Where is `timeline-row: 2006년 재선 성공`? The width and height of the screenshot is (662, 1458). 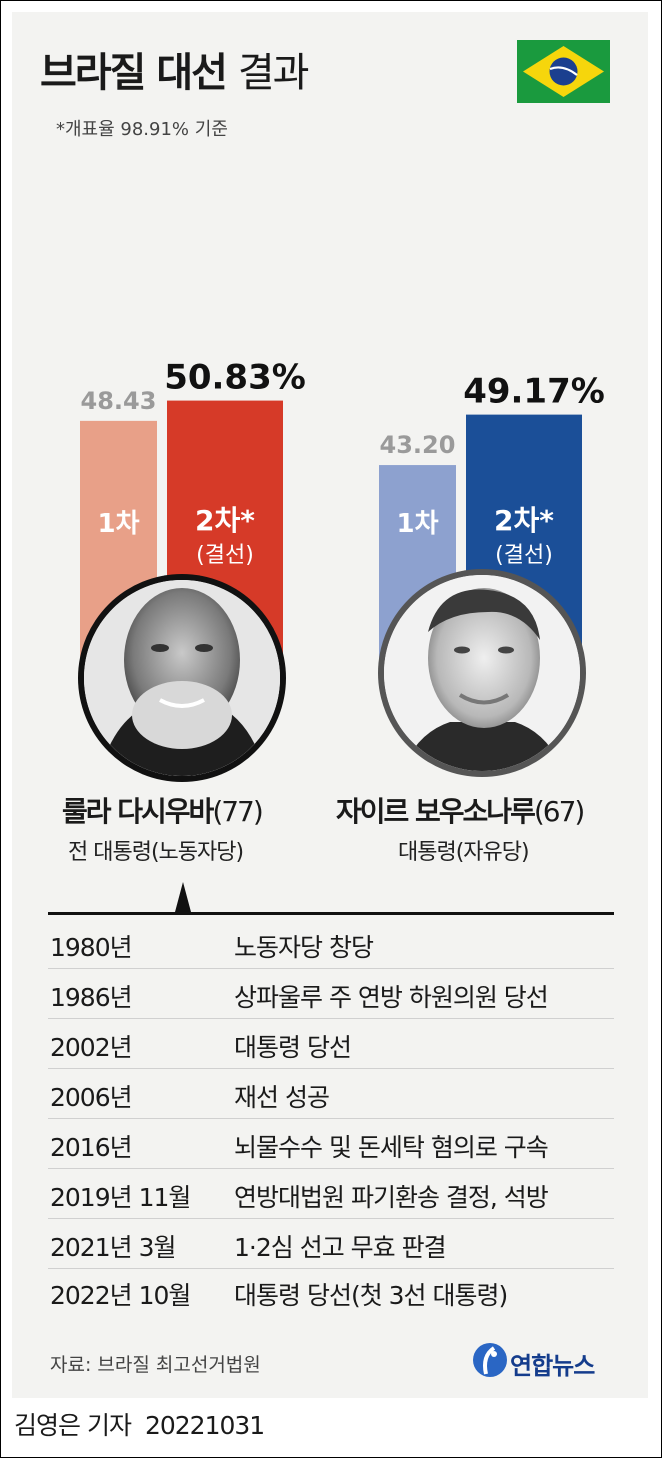
timeline-row: 2006년 재선 성공 is located at coordinates (331, 1093).